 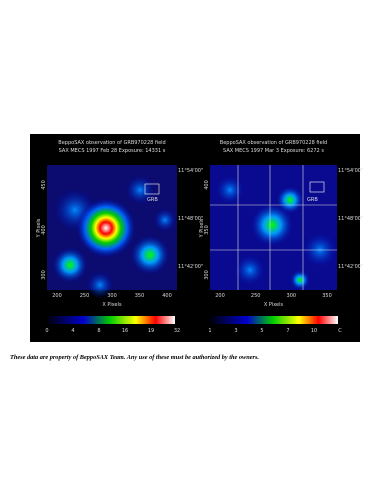 I want to click on colorbar-tick-label: 1, so click(x=209, y=331).